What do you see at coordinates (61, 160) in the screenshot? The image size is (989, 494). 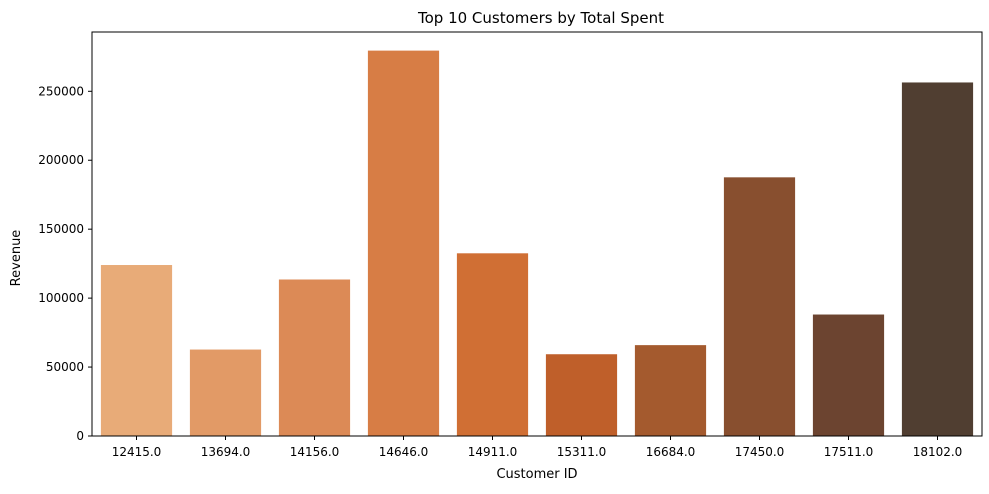 I see `y-tick-label: 200000` at bounding box center [61, 160].